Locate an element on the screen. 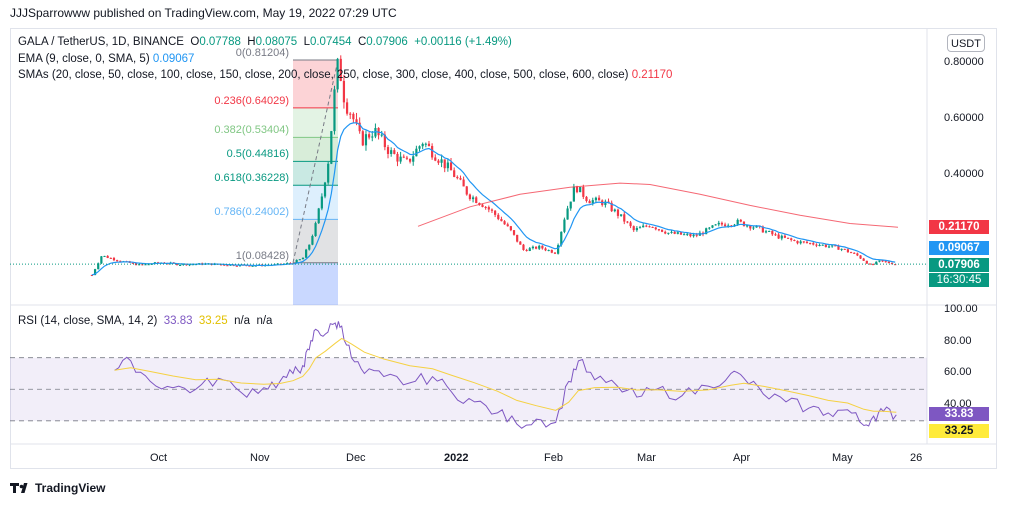 This screenshot has height=506, width=1012. rsi-band-fill is located at coordinates (468, 389).